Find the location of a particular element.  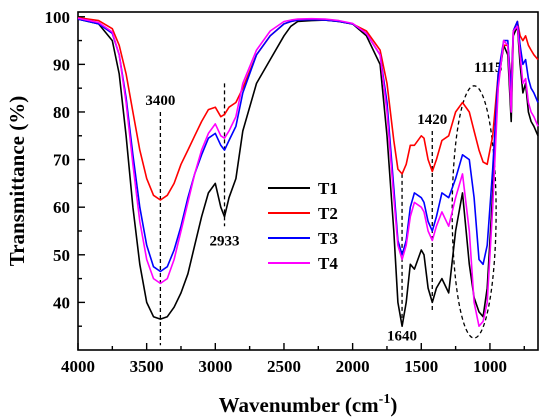

y-tick-label: 90 is located at coordinates (61, 64).